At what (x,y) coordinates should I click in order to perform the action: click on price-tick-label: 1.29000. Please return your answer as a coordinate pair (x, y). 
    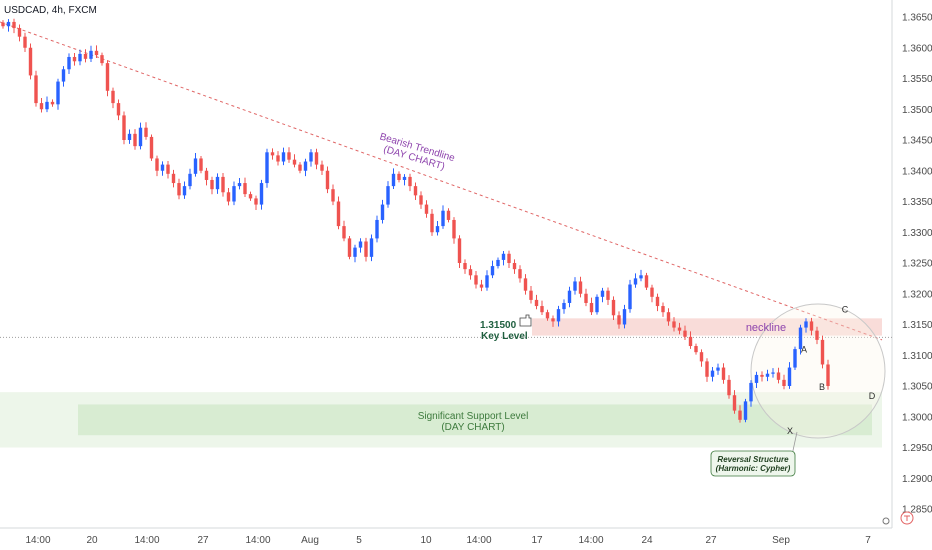
    Looking at the image, I should click on (917, 479).